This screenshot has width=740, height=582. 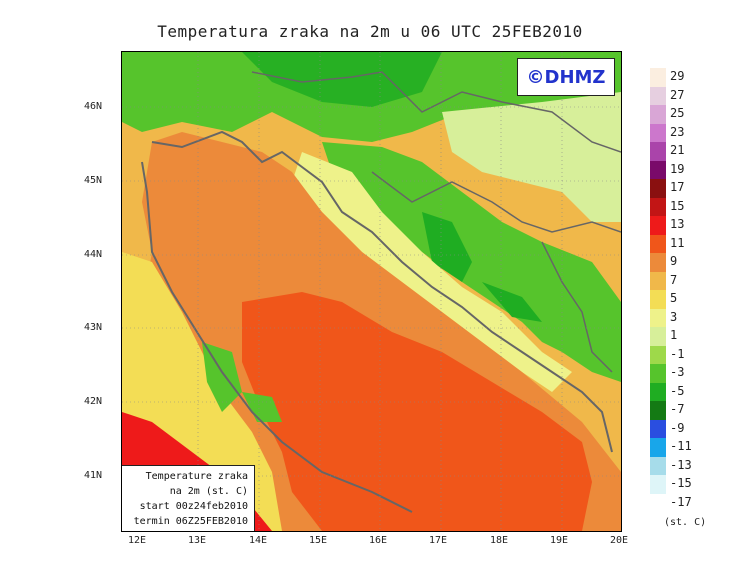 What do you see at coordinates (681, 464) in the screenshot?
I see `legend-label: -13` at bounding box center [681, 464].